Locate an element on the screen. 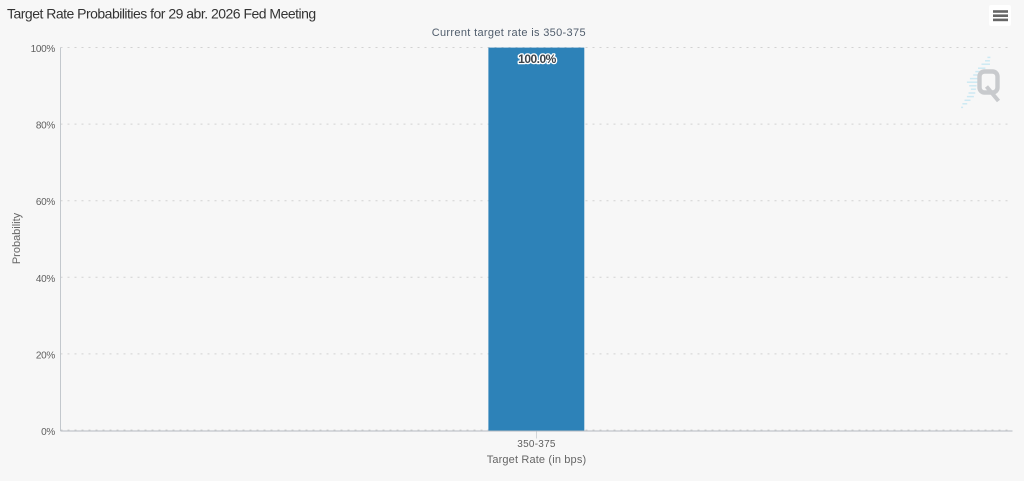 The width and height of the screenshot is (1024, 481). svg-text: 80% is located at coordinates (46, 126).